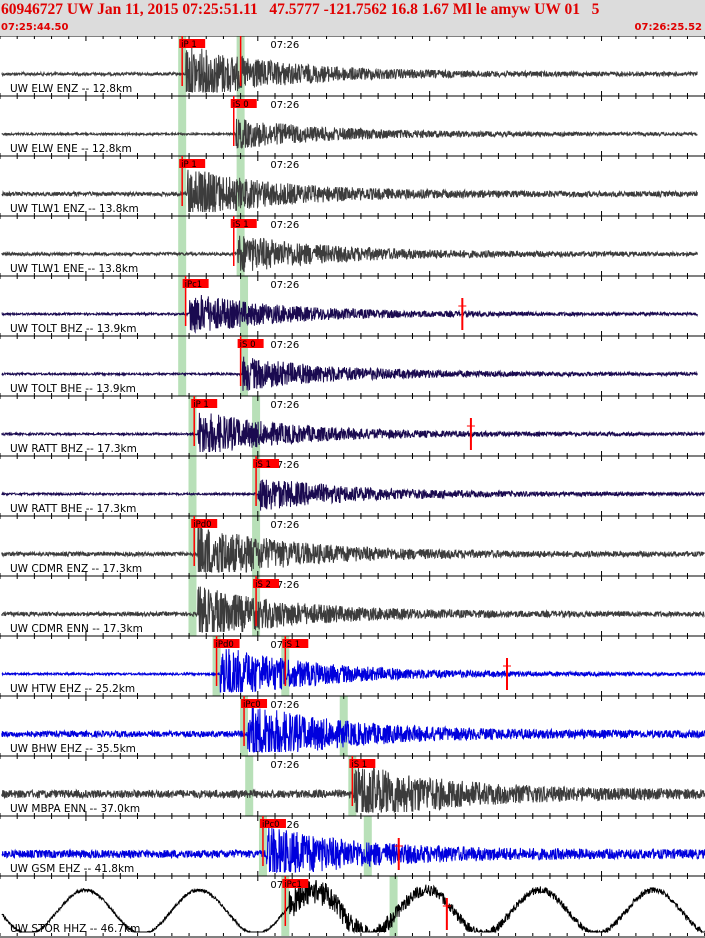 The image size is (705, 938). What do you see at coordinates (263, 585) in the screenshot?
I see `pick-label: iS 2` at bounding box center [263, 585].